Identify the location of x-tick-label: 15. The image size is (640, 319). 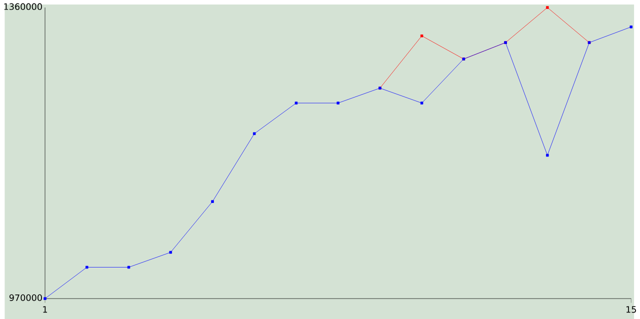
(631, 309).